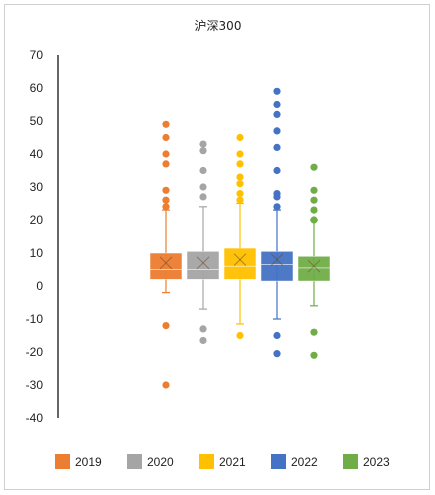  What do you see at coordinates (37, 88) in the screenshot?
I see `y-tick-label: 60` at bounding box center [37, 88].